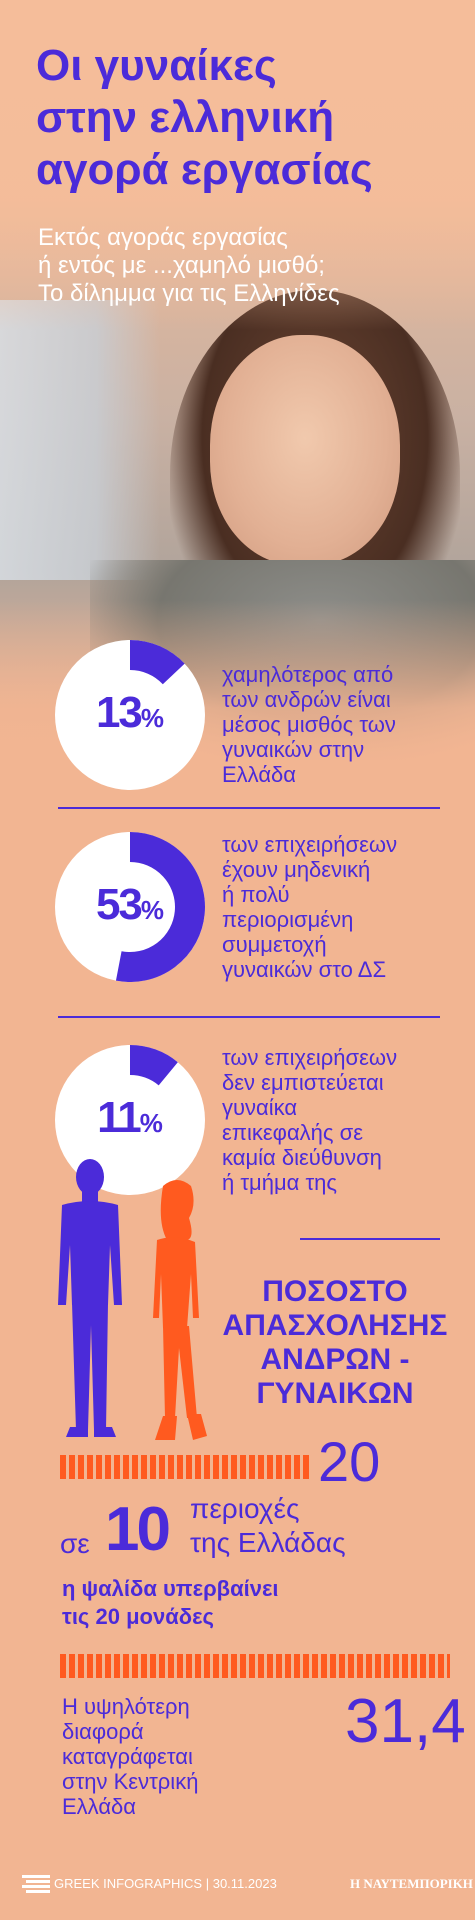 The height and width of the screenshot is (1920, 475). What do you see at coordinates (181, 265) in the screenshot?
I see `subtitle-line: ή εντός με ...χαμηλό μισθό;` at bounding box center [181, 265].